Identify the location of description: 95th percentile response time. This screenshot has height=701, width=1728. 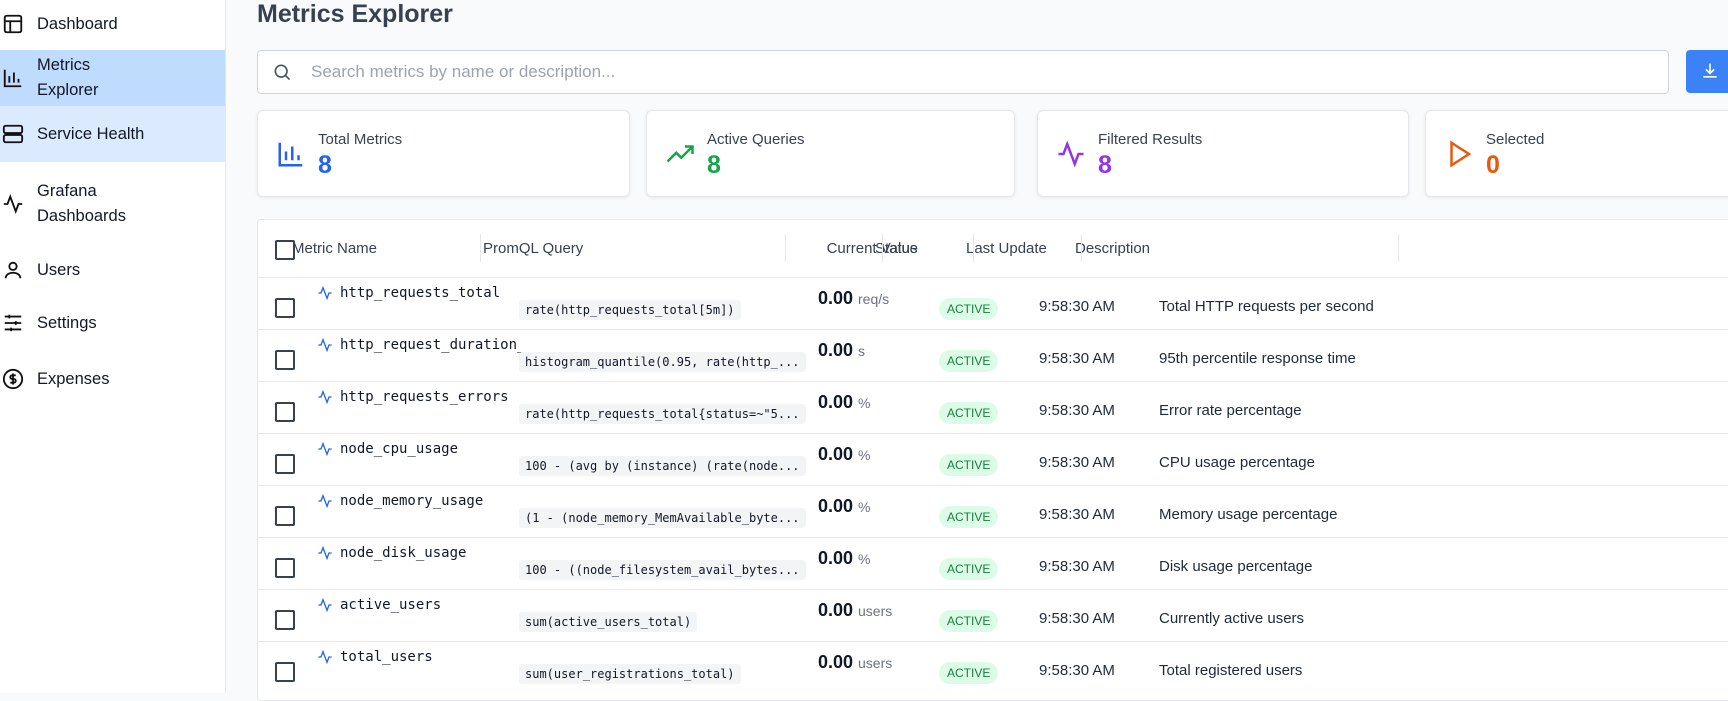
(1257, 358).